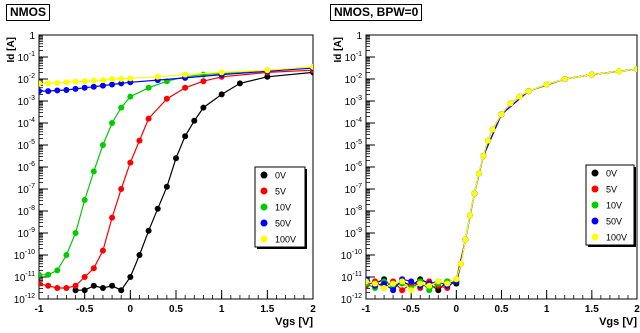  What do you see at coordinates (24, 299) in the screenshot?
I see `y-tick-label: 10⁻¹²` at bounding box center [24, 299].